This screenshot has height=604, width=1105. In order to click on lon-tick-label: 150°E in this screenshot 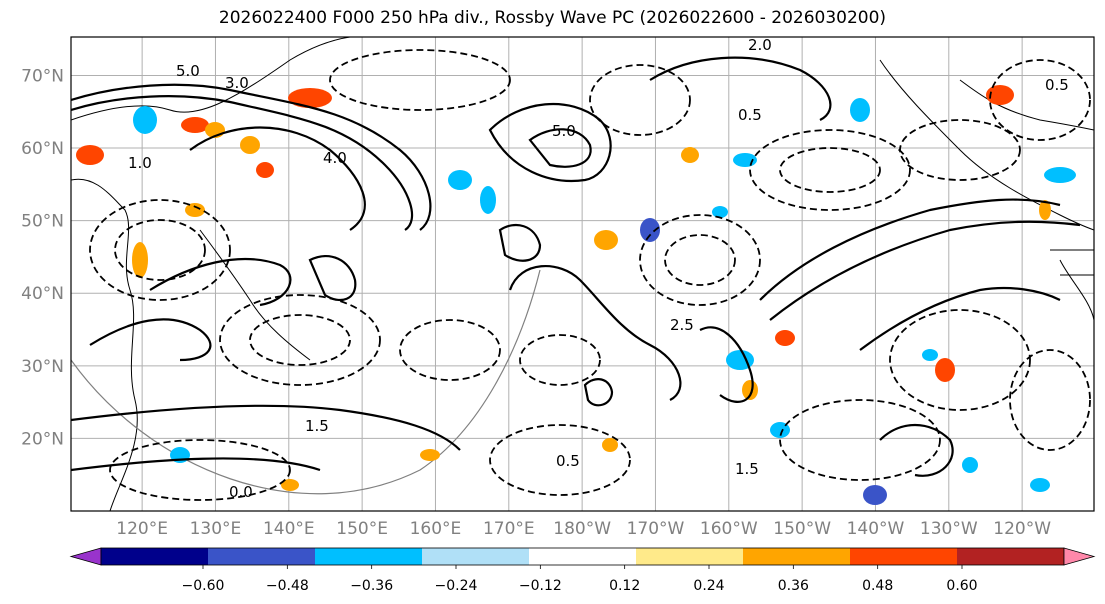, I will do `click(362, 529)`.